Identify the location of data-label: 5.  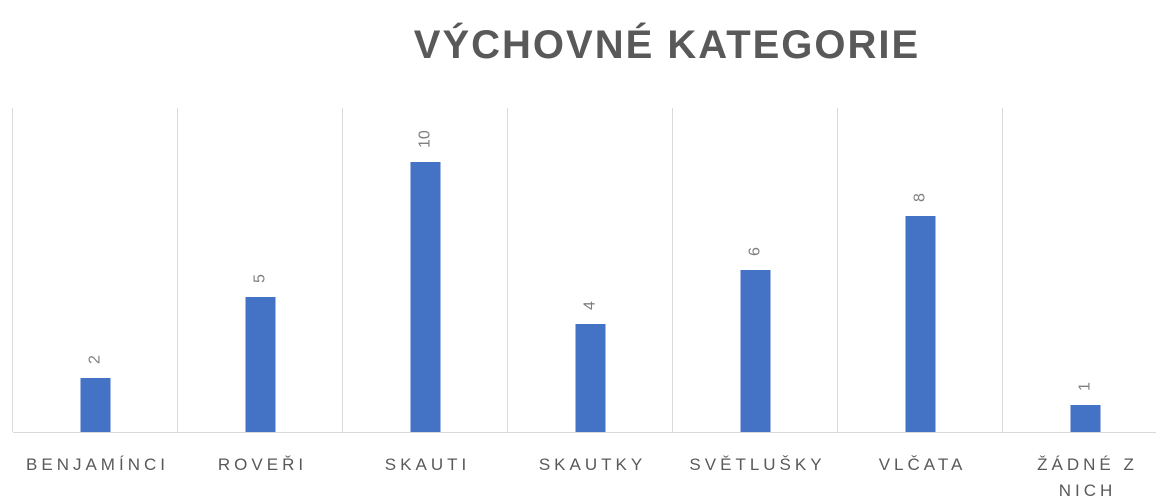
(260, 278).